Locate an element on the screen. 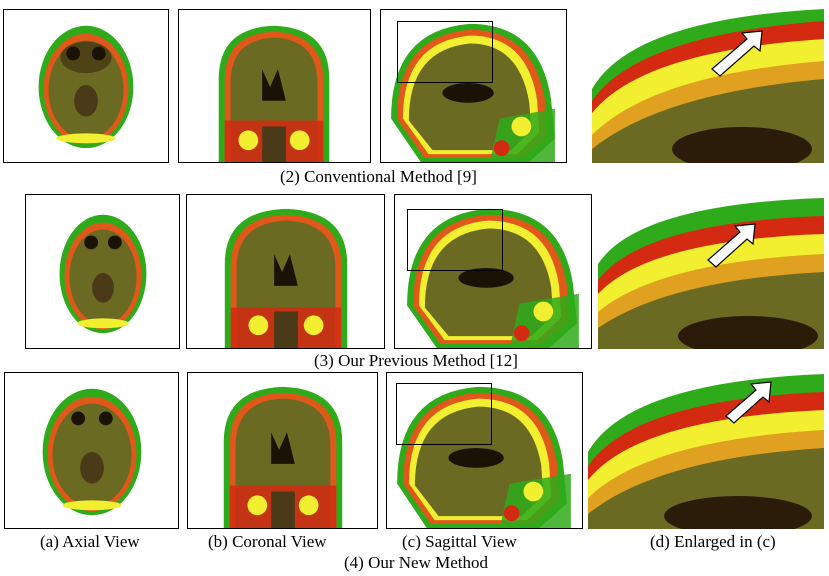 The height and width of the screenshot is (576, 829). coronal-view-previous is located at coordinates (285, 271).